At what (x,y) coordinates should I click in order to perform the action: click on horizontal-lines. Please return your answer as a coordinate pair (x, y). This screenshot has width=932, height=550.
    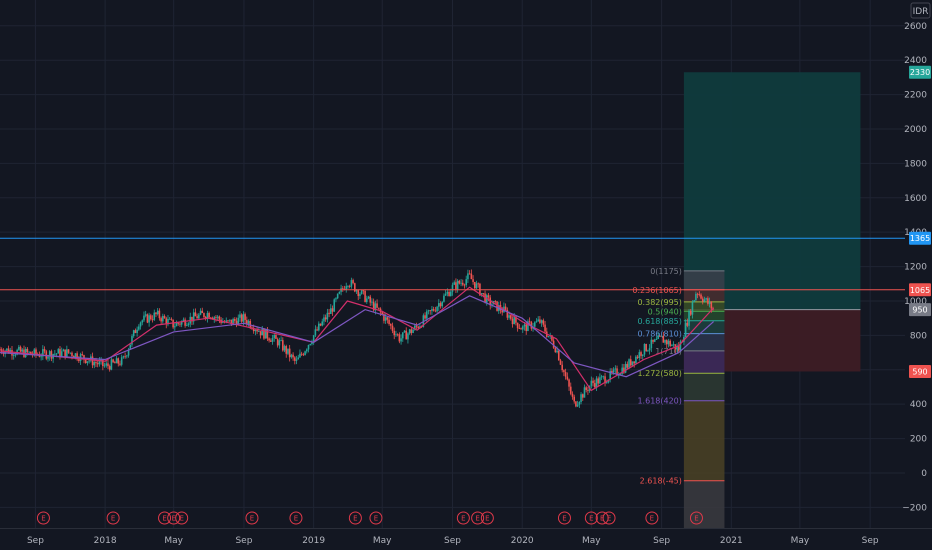
    Looking at the image, I should click on (452, 264).